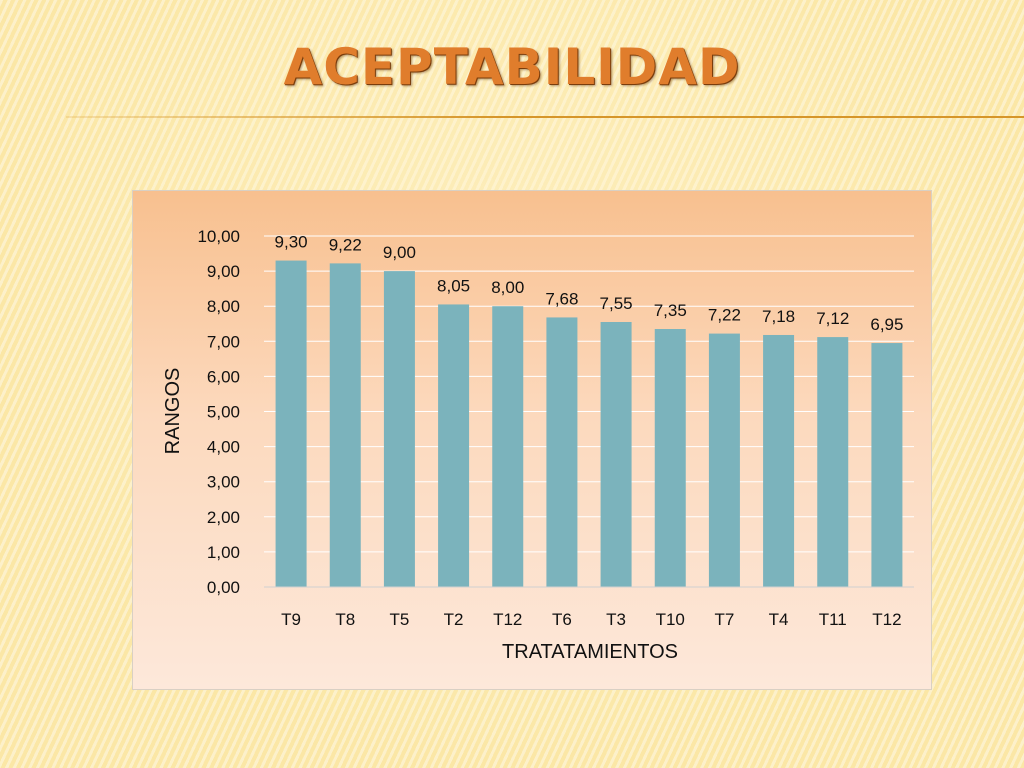  I want to click on x-tick-label: T4, so click(779, 619).